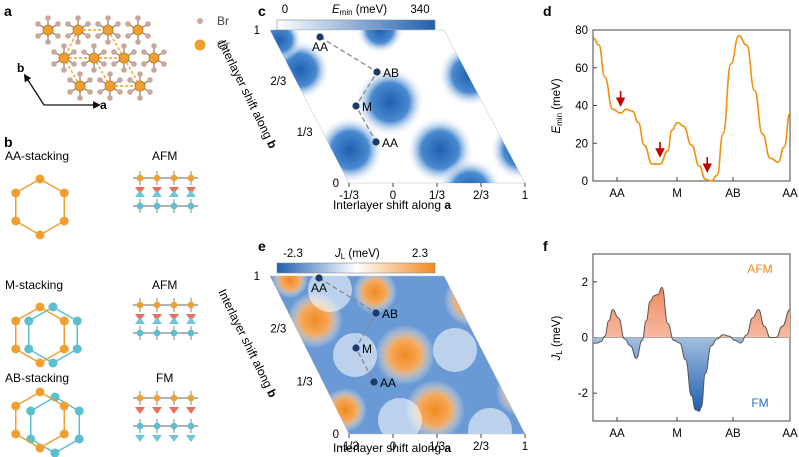 The image size is (799, 457). What do you see at coordinates (262, 11) in the screenshot?
I see `panel-label-c: c` at bounding box center [262, 11].